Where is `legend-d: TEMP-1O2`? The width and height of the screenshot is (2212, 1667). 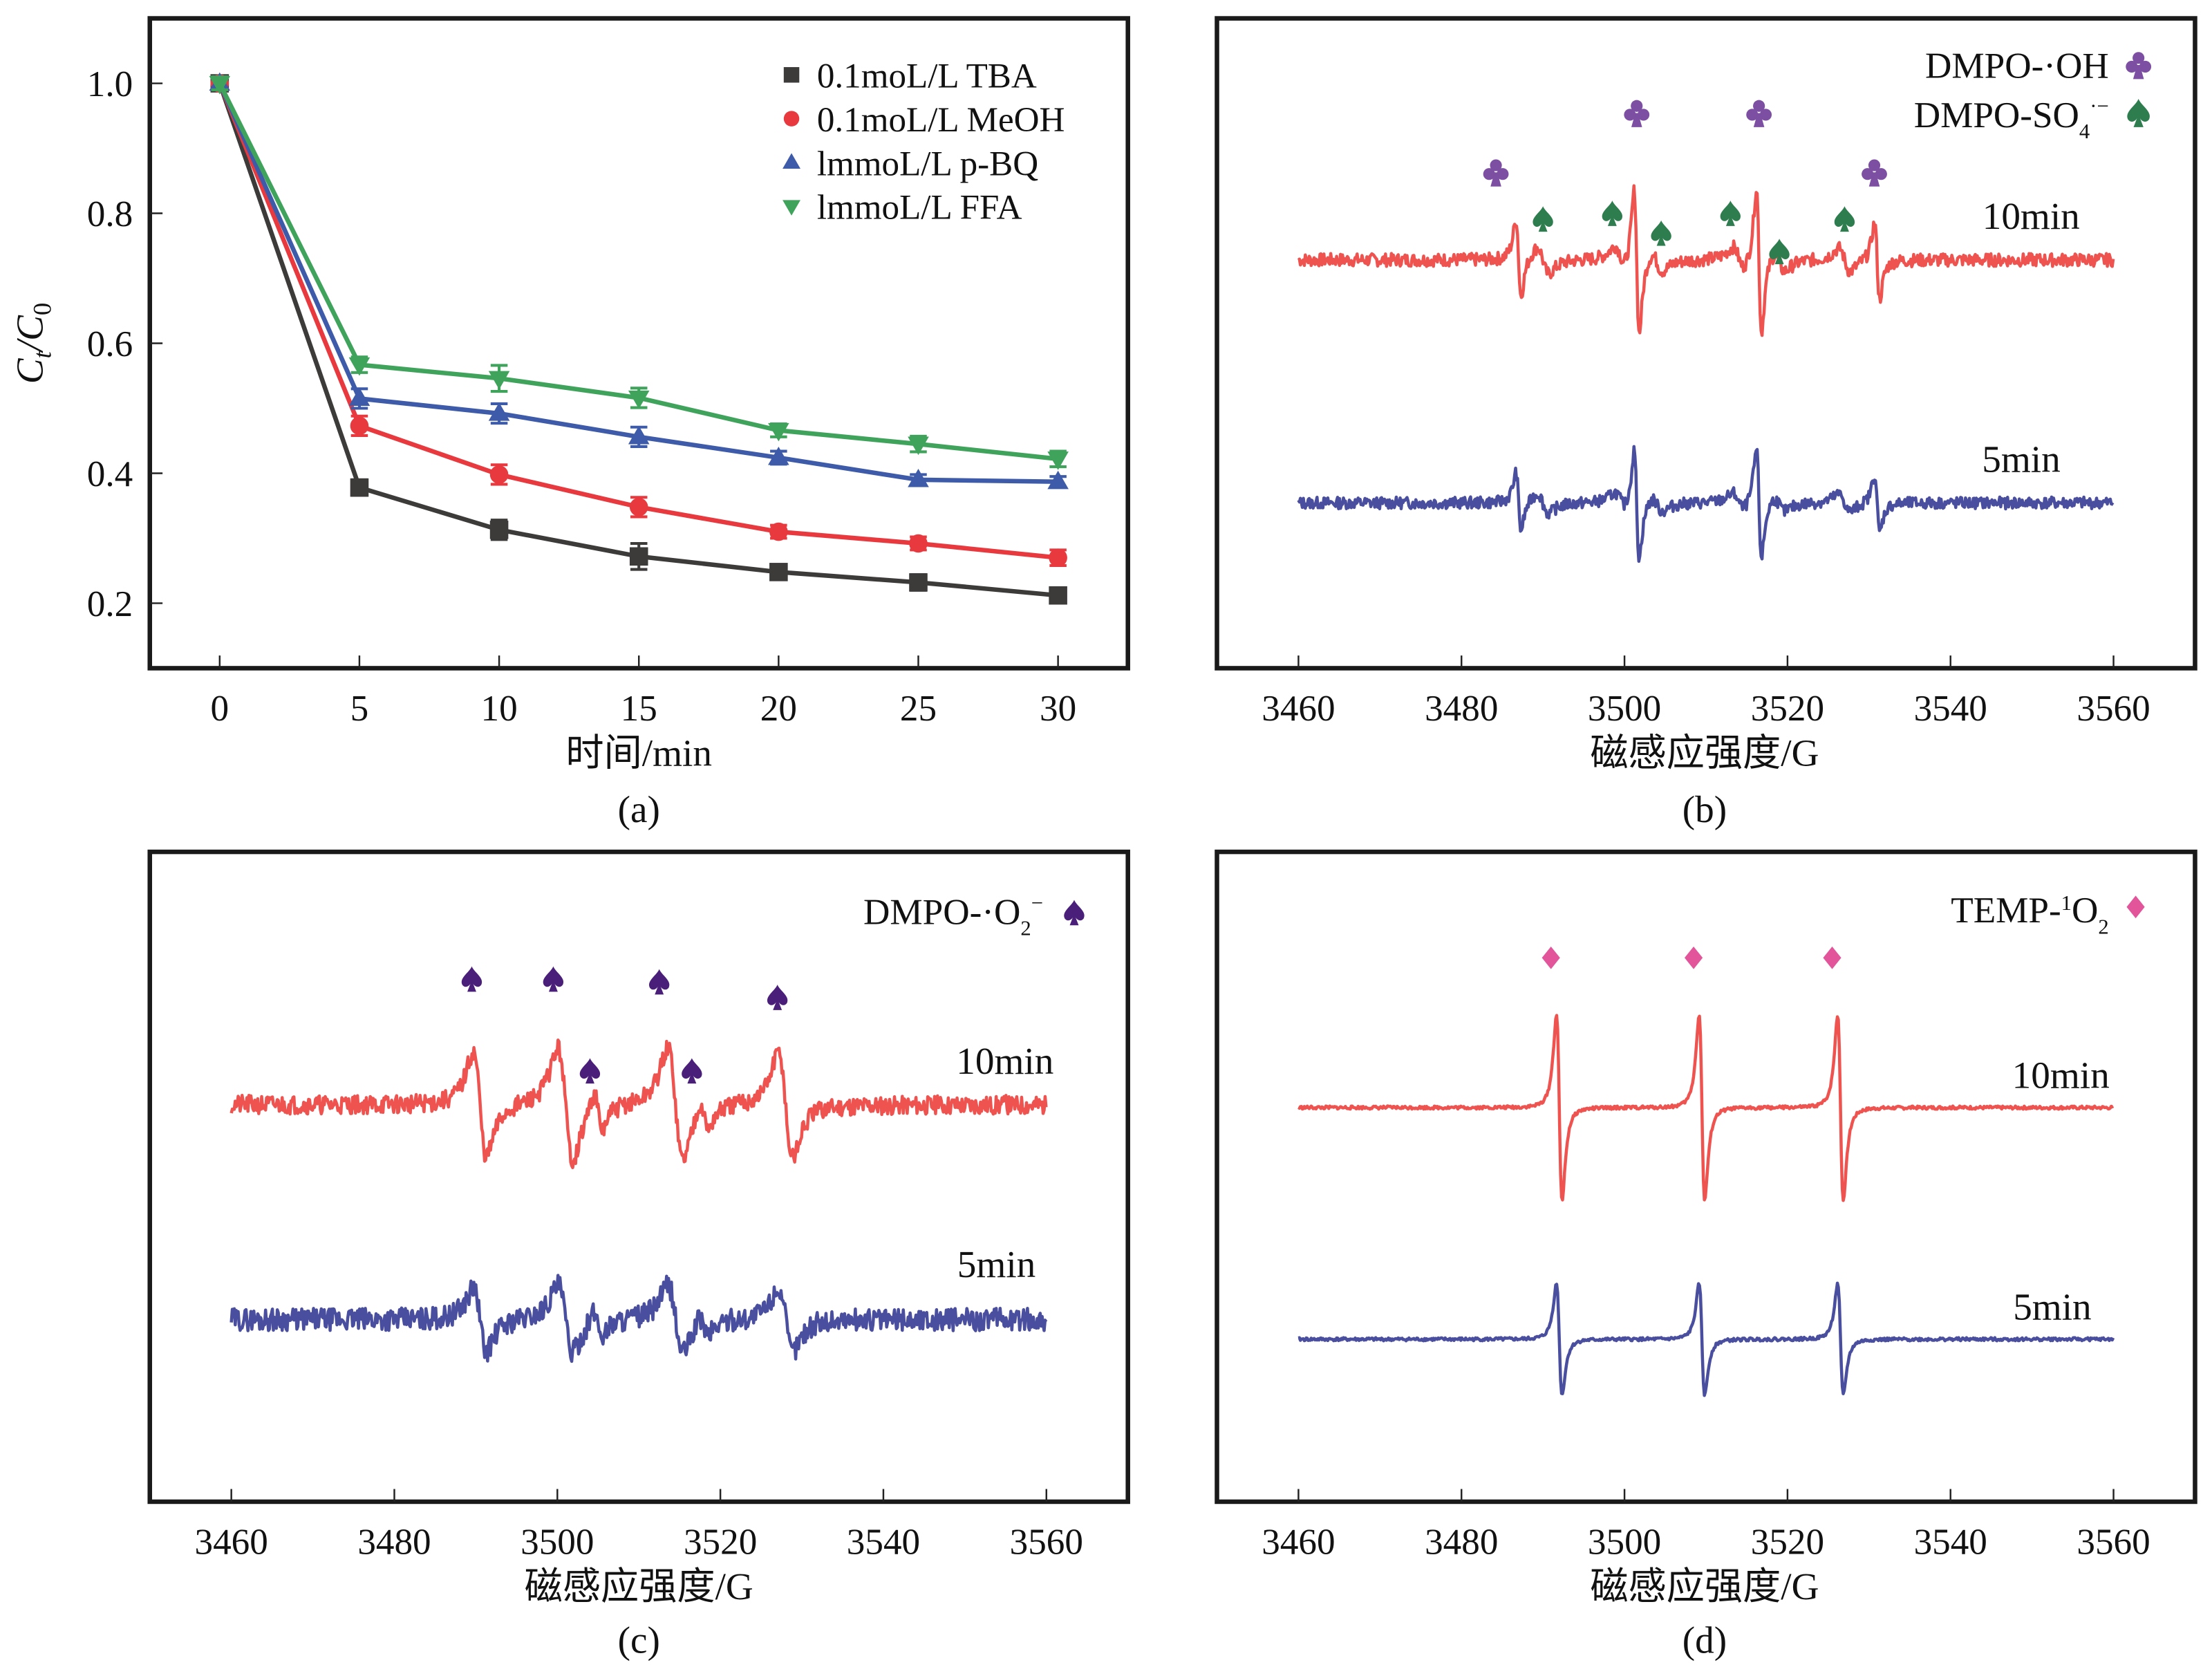
legend-d: TEMP-1O2 is located at coordinates (2048, 915).